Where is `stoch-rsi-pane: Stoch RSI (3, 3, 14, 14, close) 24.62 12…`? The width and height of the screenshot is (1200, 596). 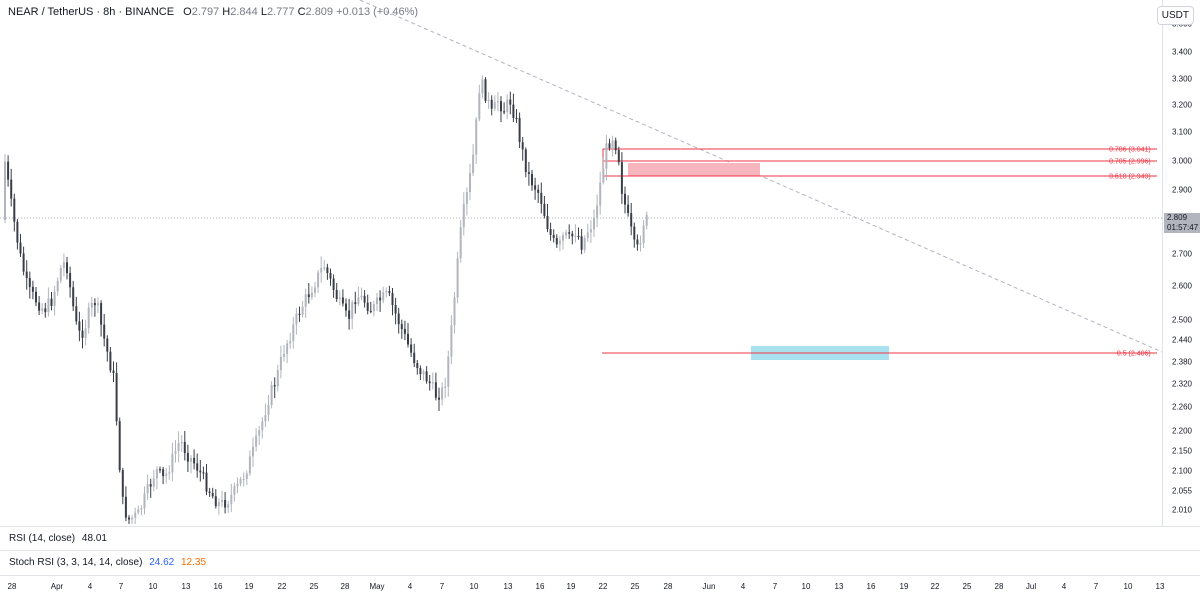 stoch-rsi-pane: Stoch RSI (3, 3, 14, 14, close) 24.62 12… is located at coordinates (600, 562).